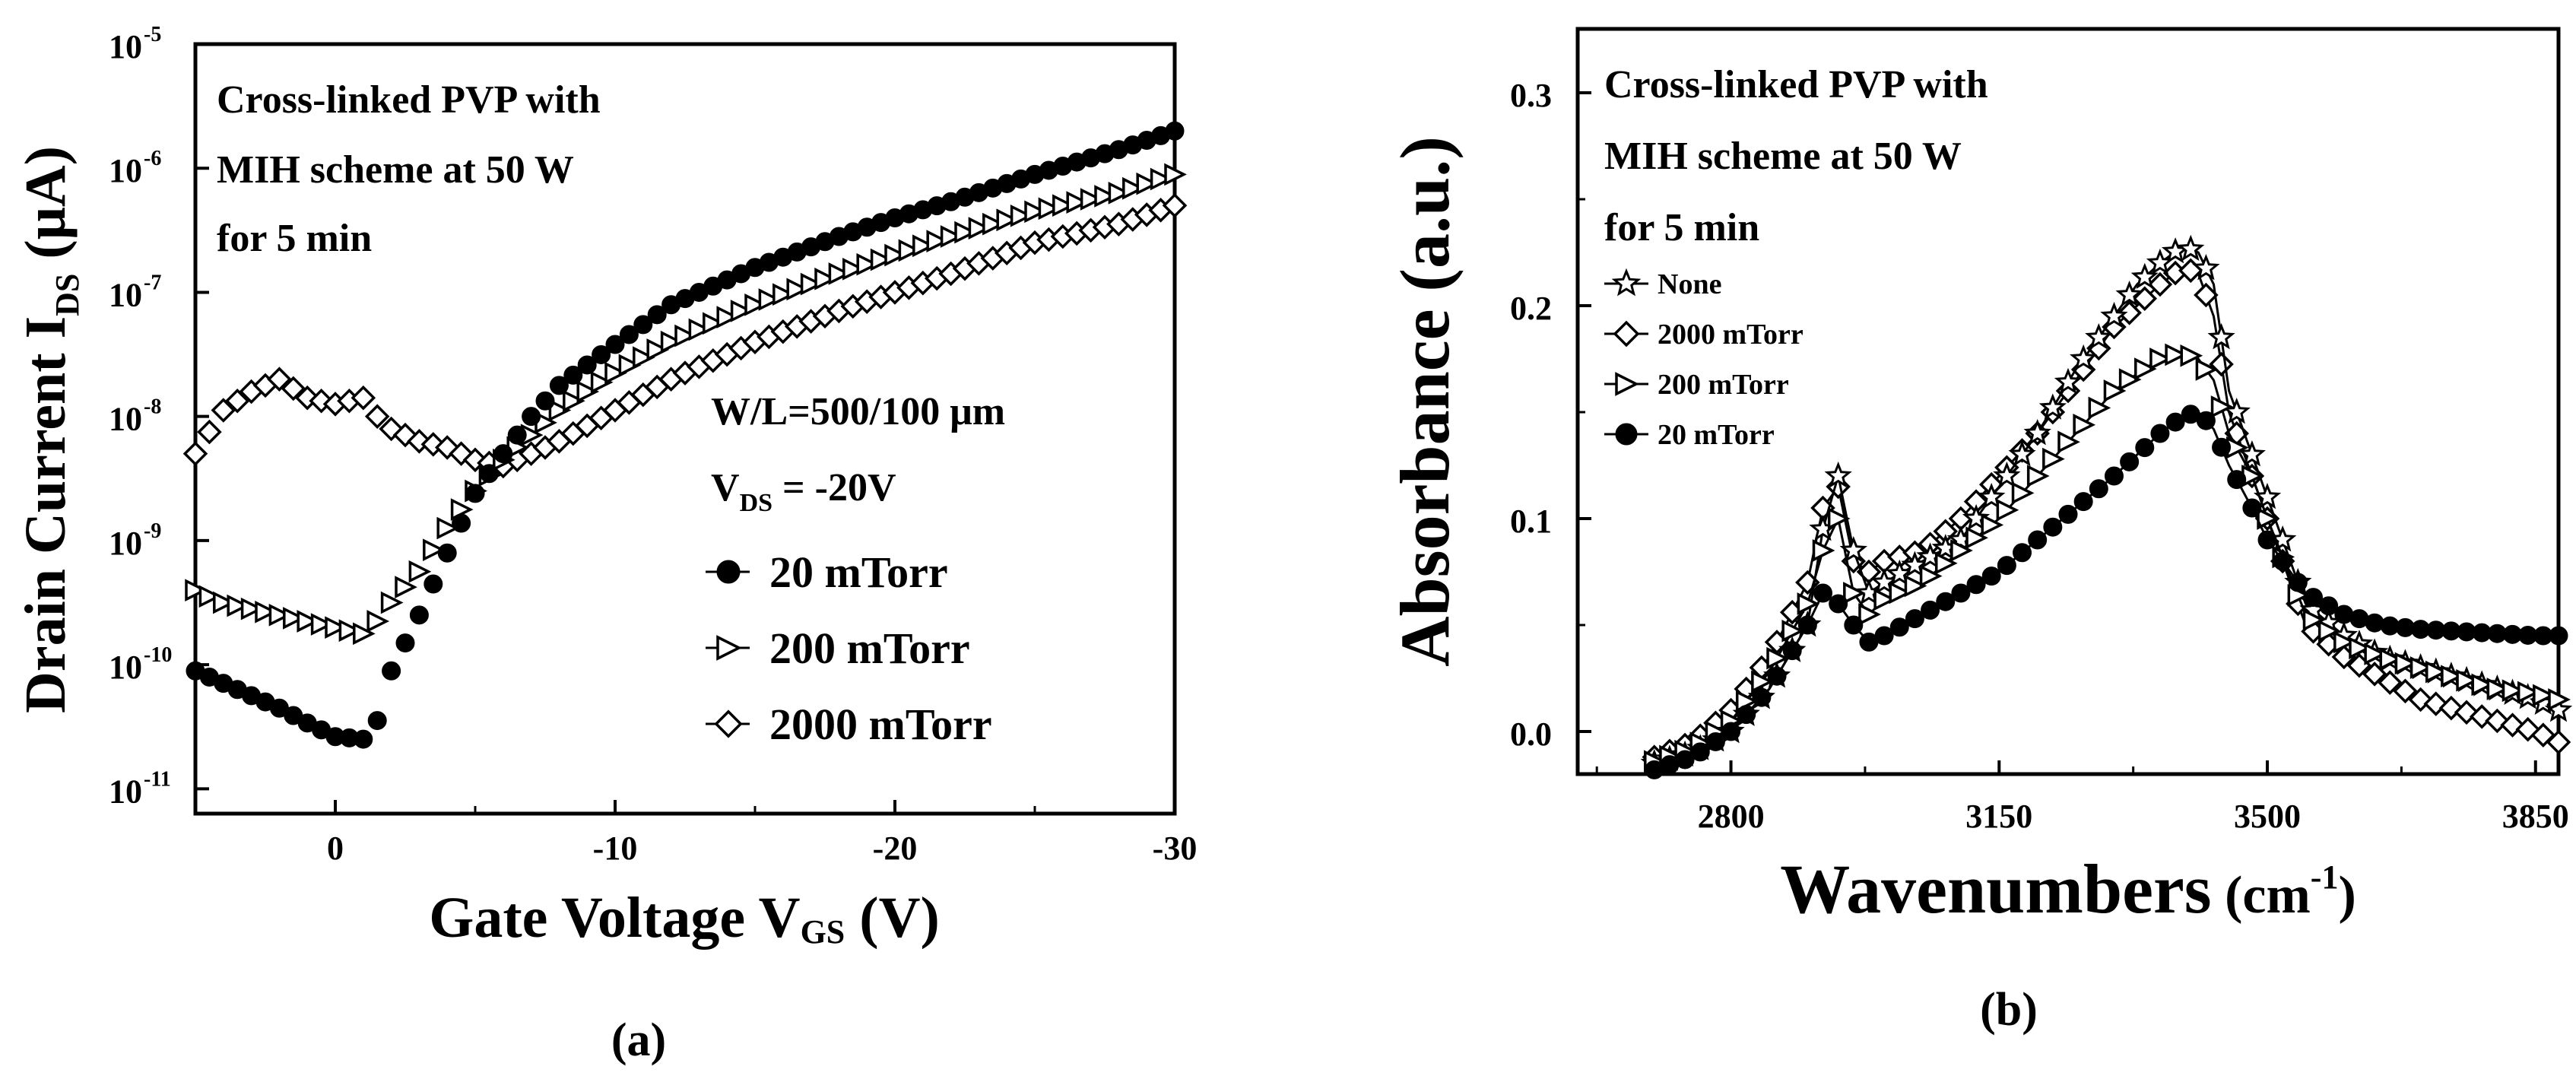 The image size is (2576, 1079). I want to click on panel-a-title-line-1: Cross-linked PVP with, so click(409, 100).